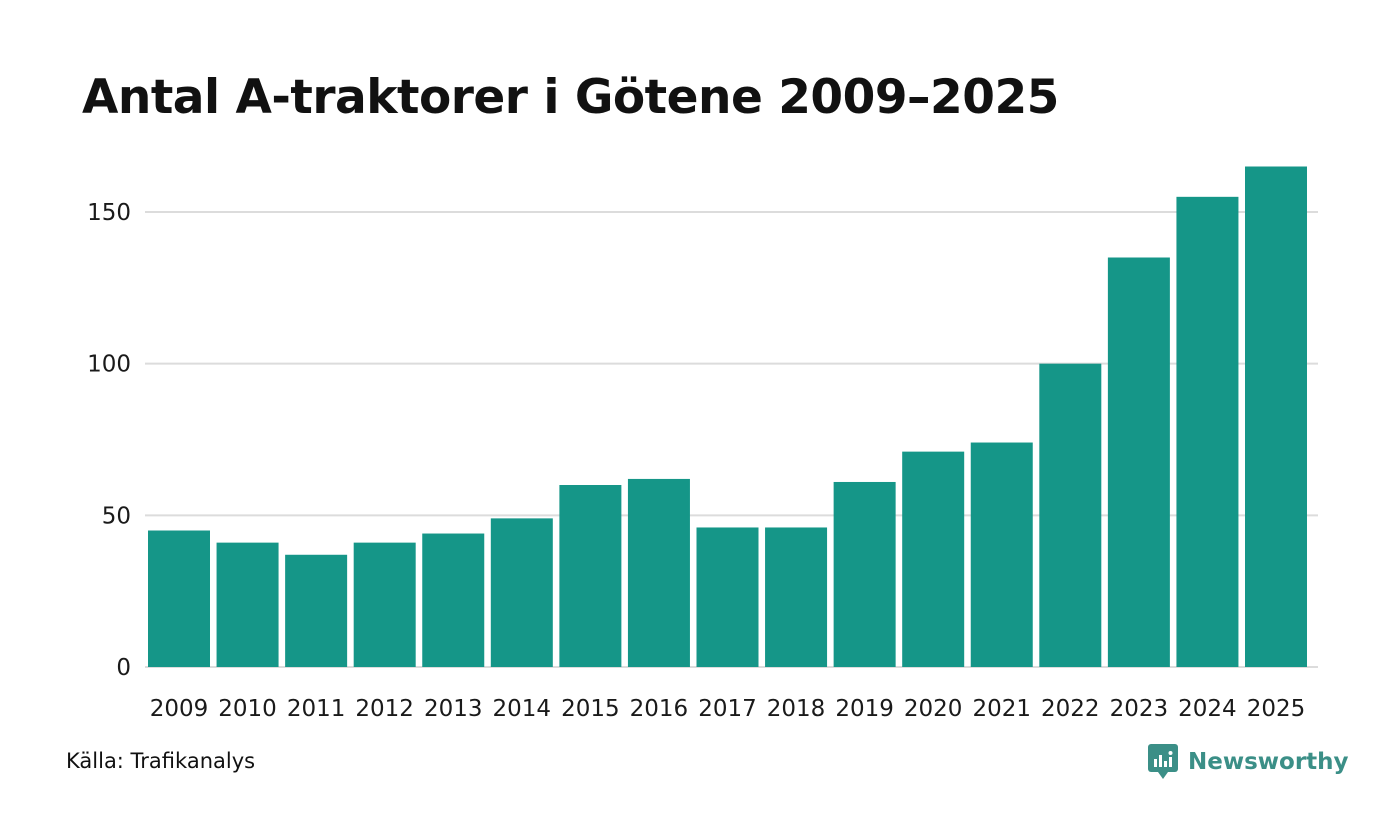  What do you see at coordinates (179, 709) in the screenshot?
I see `x-tick-label: 2009` at bounding box center [179, 709].